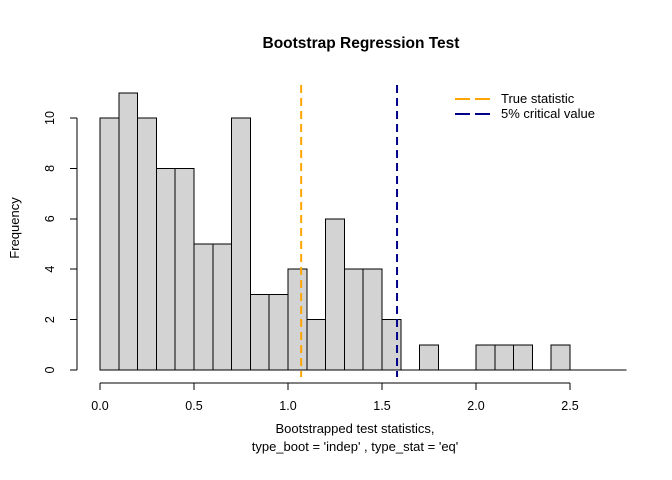  What do you see at coordinates (538, 98) in the screenshot?
I see `legend-label-true-statistic: True statistic` at bounding box center [538, 98].